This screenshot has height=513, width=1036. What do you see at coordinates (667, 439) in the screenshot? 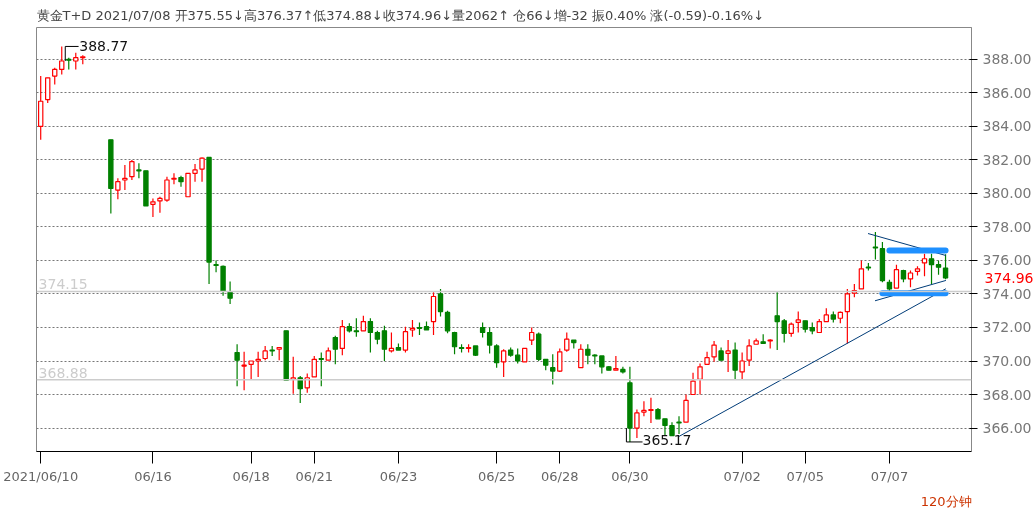
I see `annotation: 365.17` at bounding box center [667, 439].